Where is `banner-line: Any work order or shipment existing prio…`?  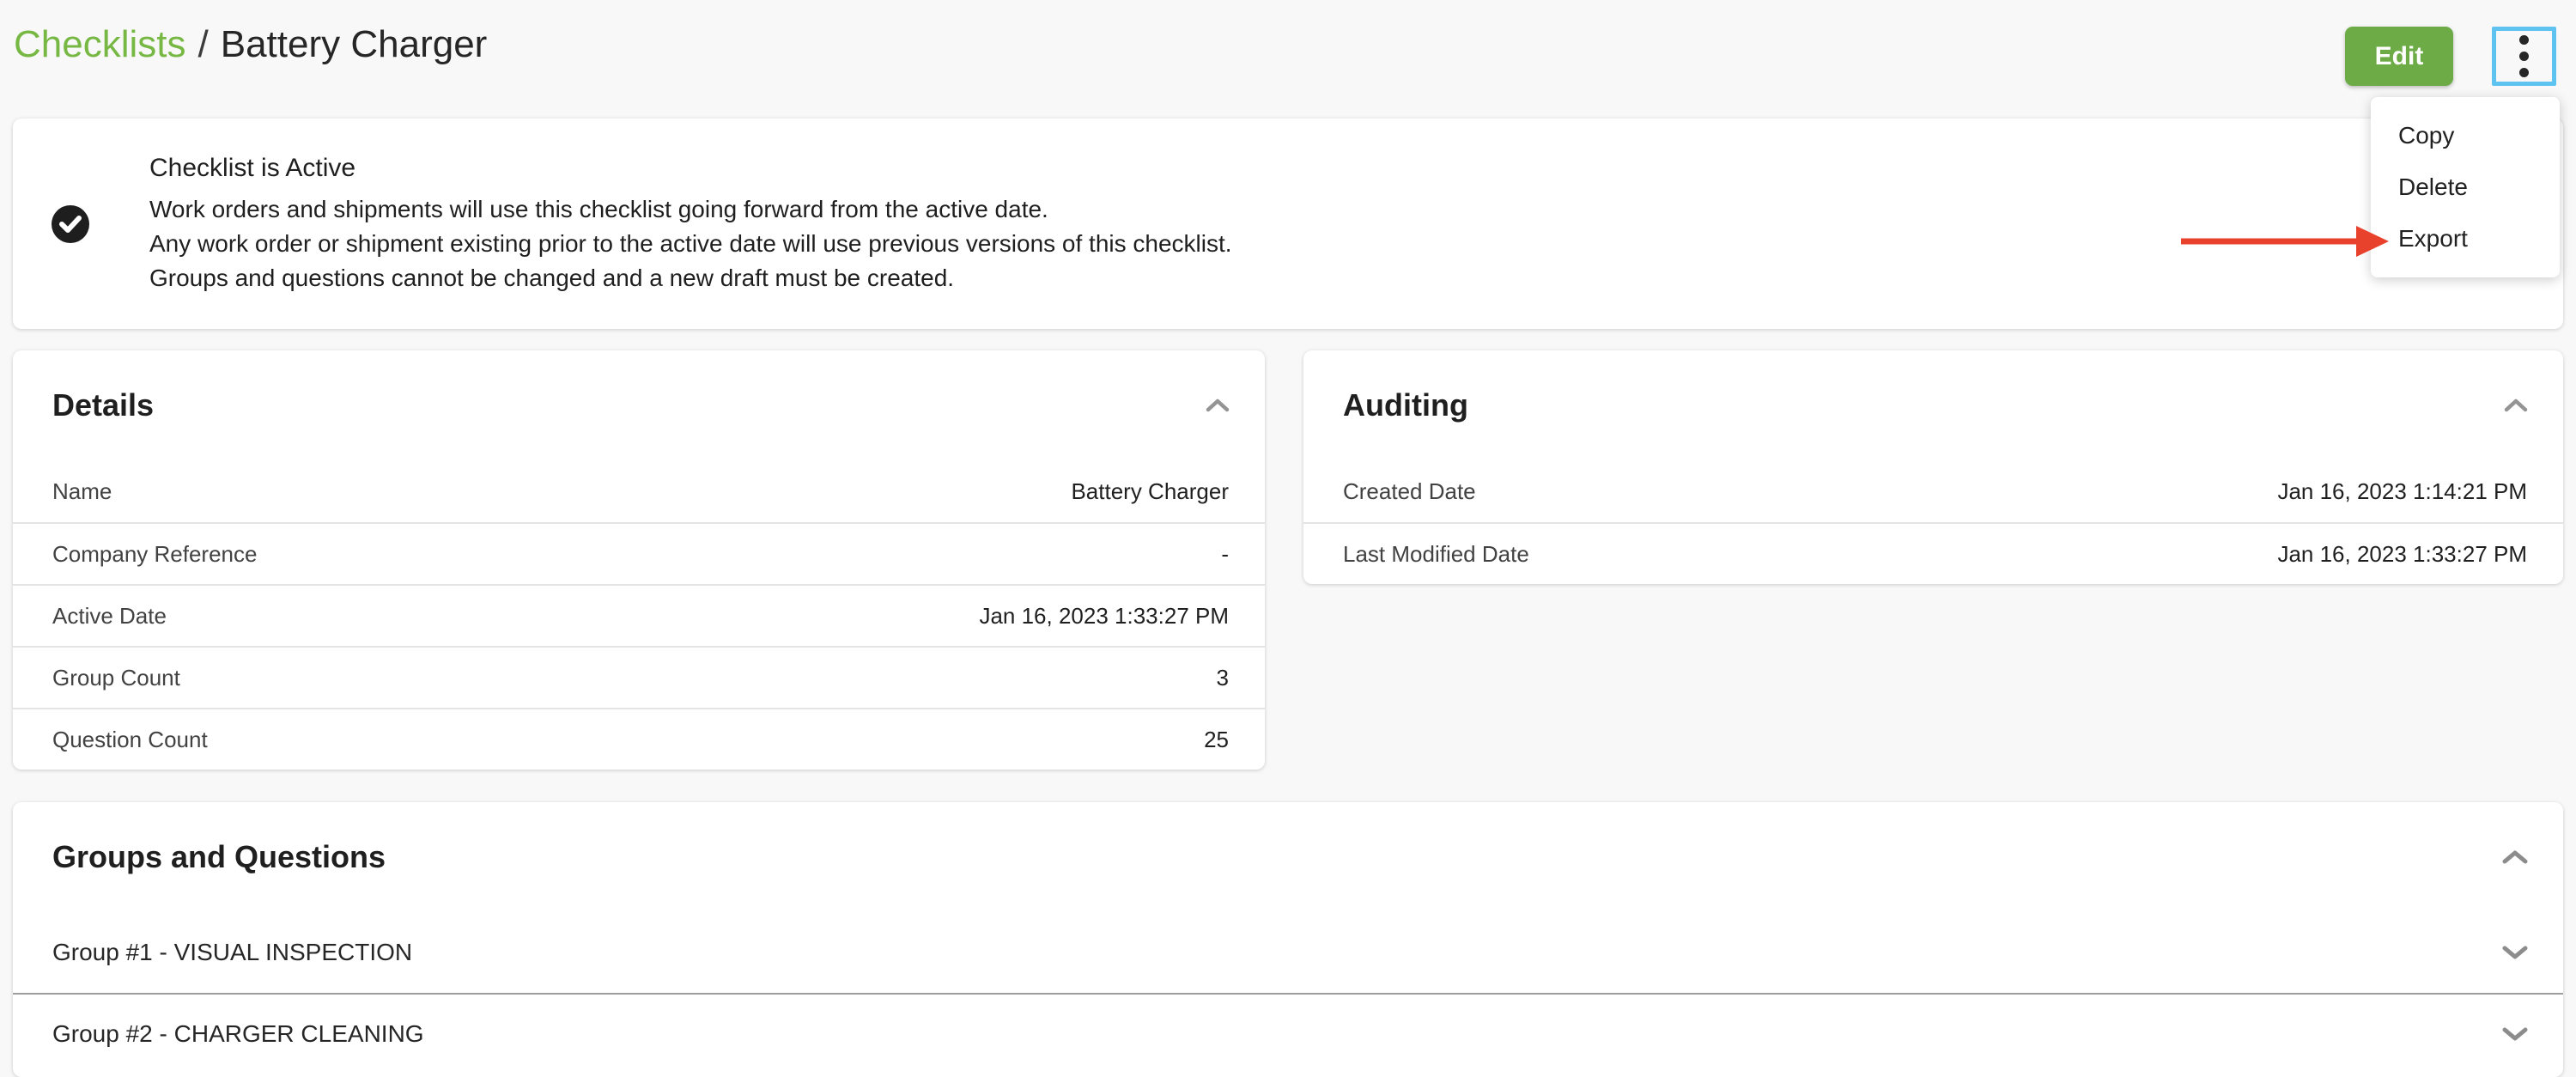
banner-line: Any work order or shipment existing prio… is located at coordinates (691, 243).